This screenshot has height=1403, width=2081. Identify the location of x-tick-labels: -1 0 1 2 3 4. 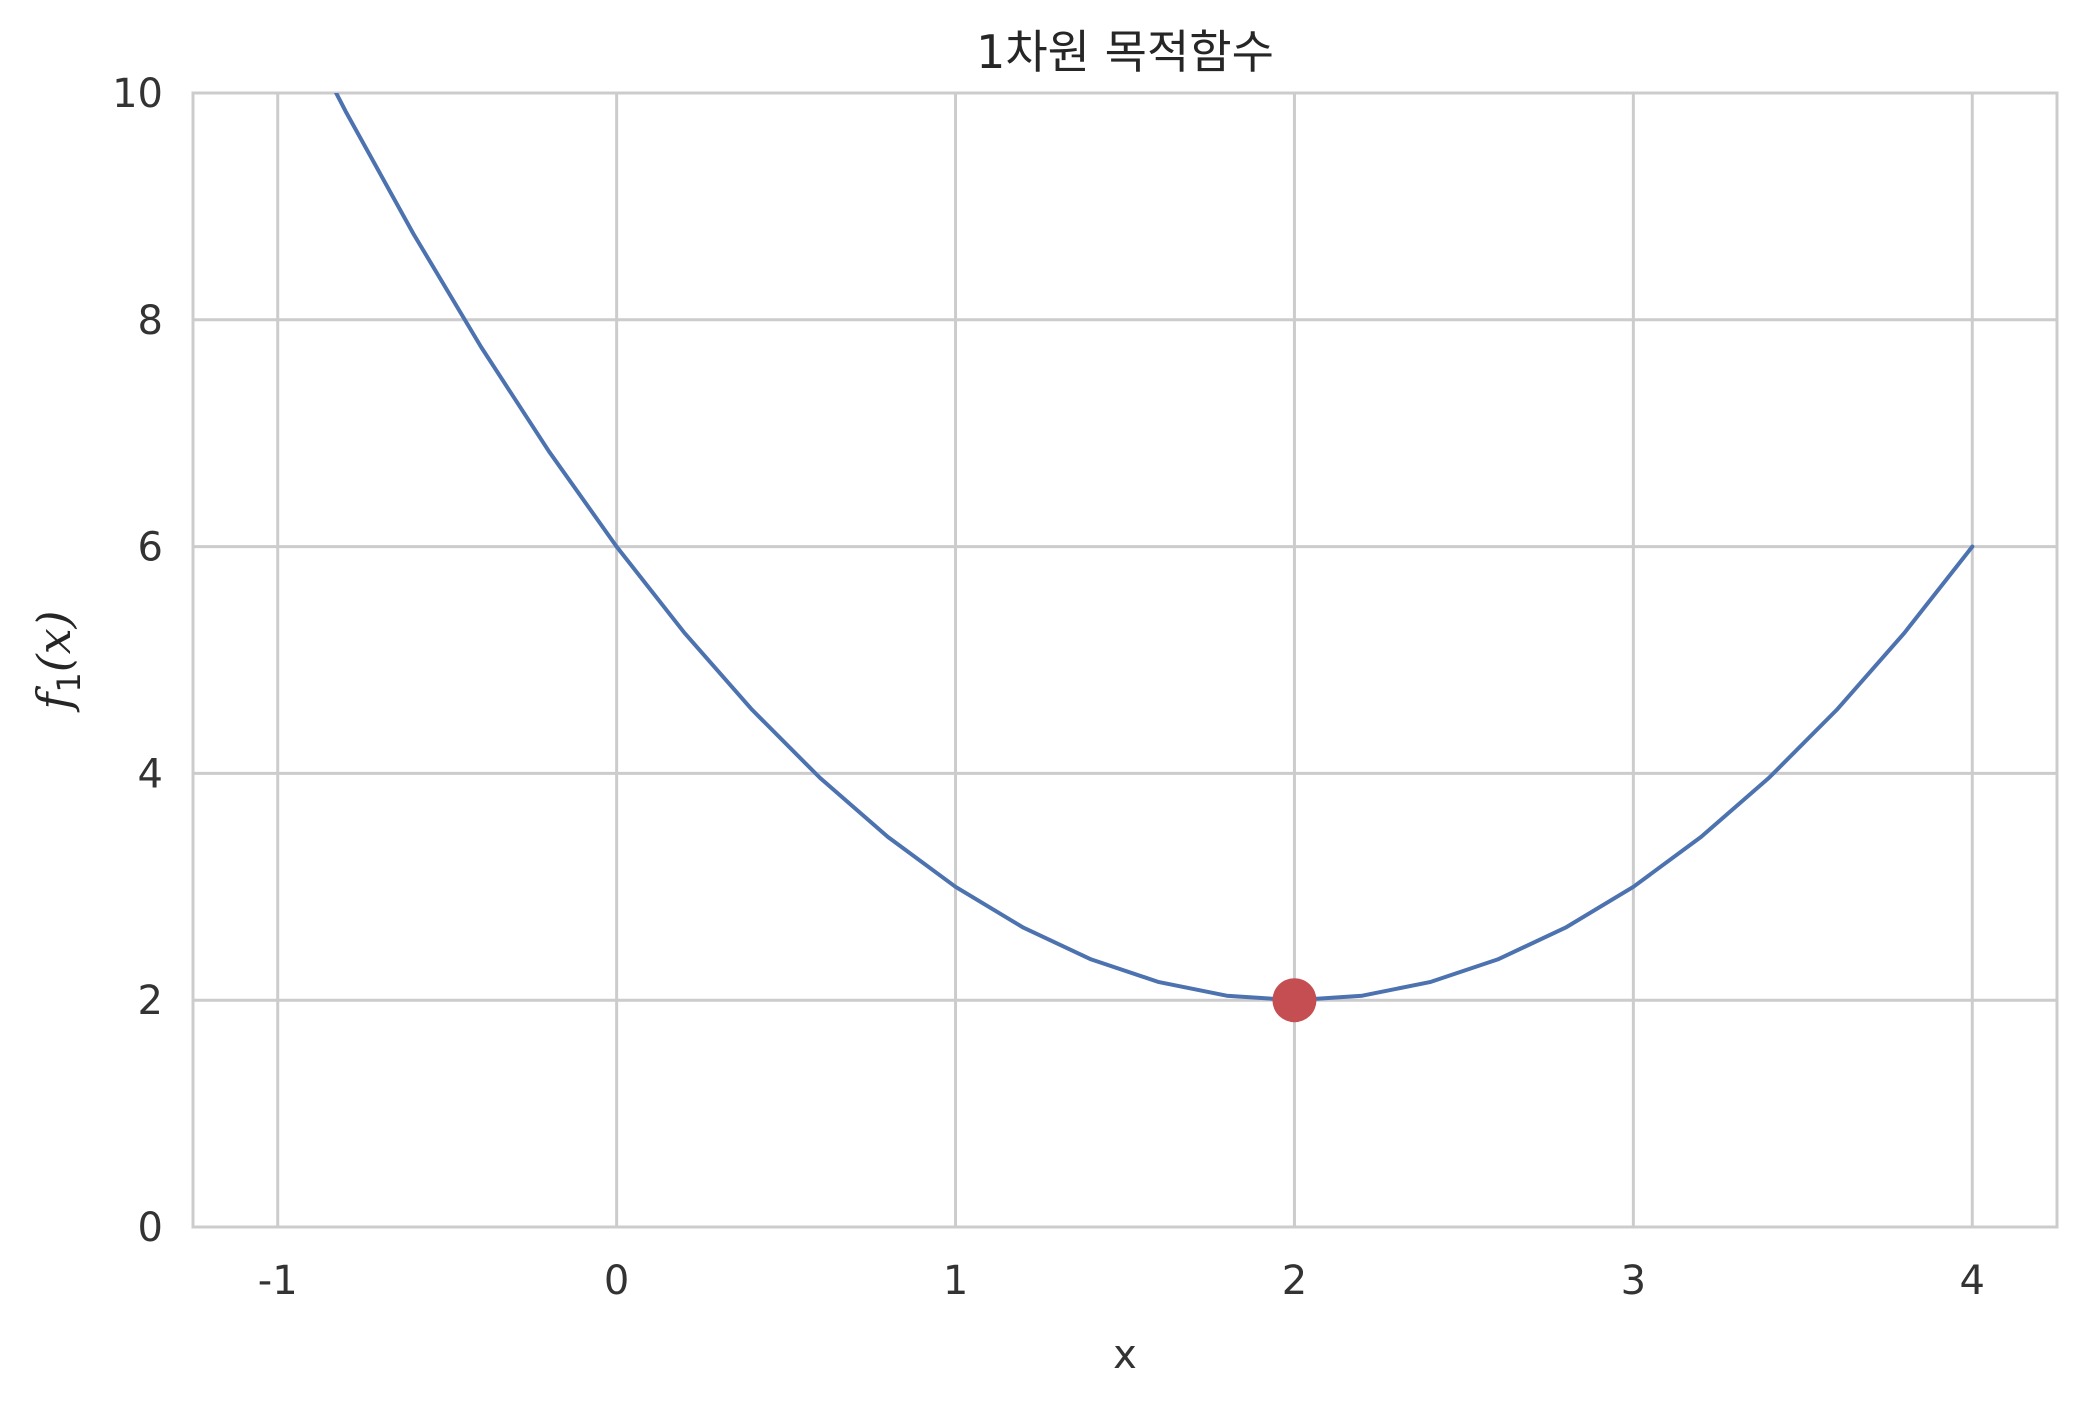
(1121, 1281).